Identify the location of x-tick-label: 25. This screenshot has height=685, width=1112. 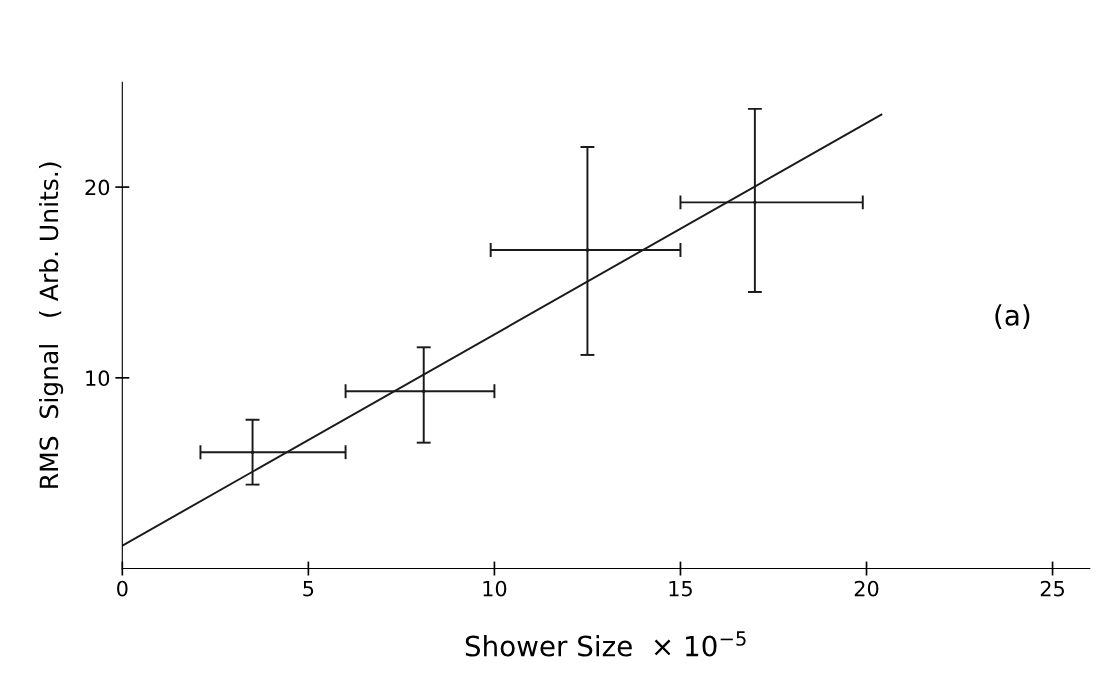
(1052, 588).